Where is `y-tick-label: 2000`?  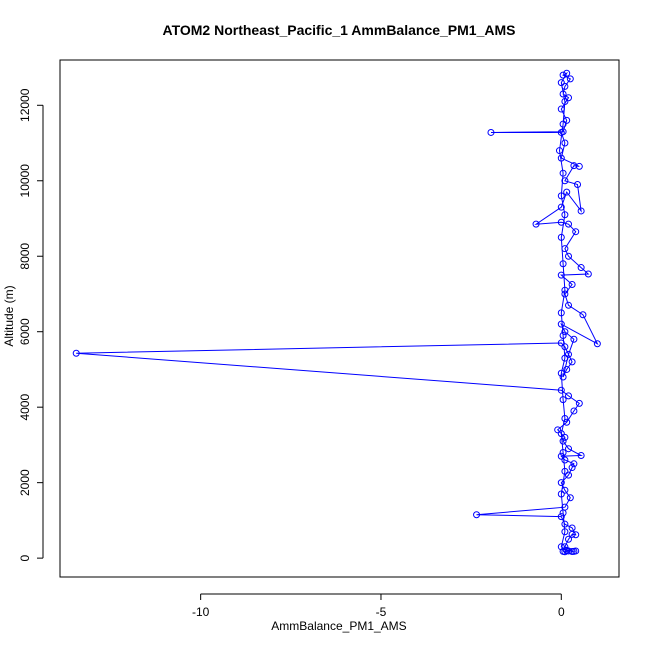 y-tick-label: 2000 is located at coordinates (25, 482).